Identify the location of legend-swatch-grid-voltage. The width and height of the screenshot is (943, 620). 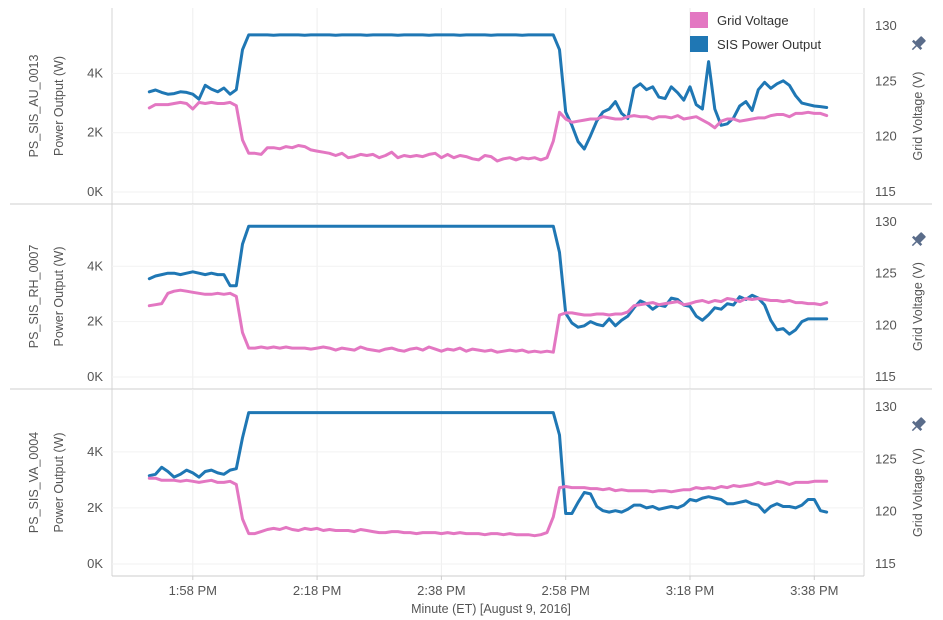
(699, 20).